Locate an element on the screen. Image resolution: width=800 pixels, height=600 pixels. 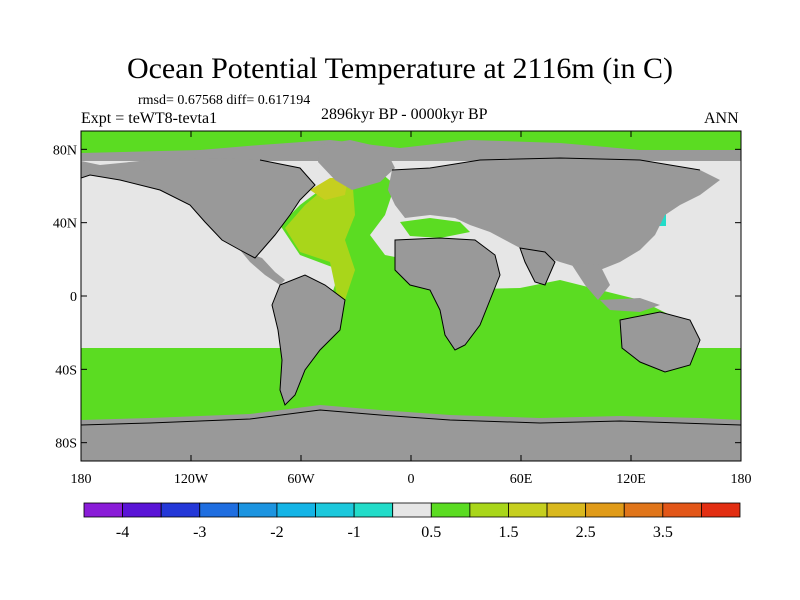
lon-label: 120E is located at coordinates (631, 479).